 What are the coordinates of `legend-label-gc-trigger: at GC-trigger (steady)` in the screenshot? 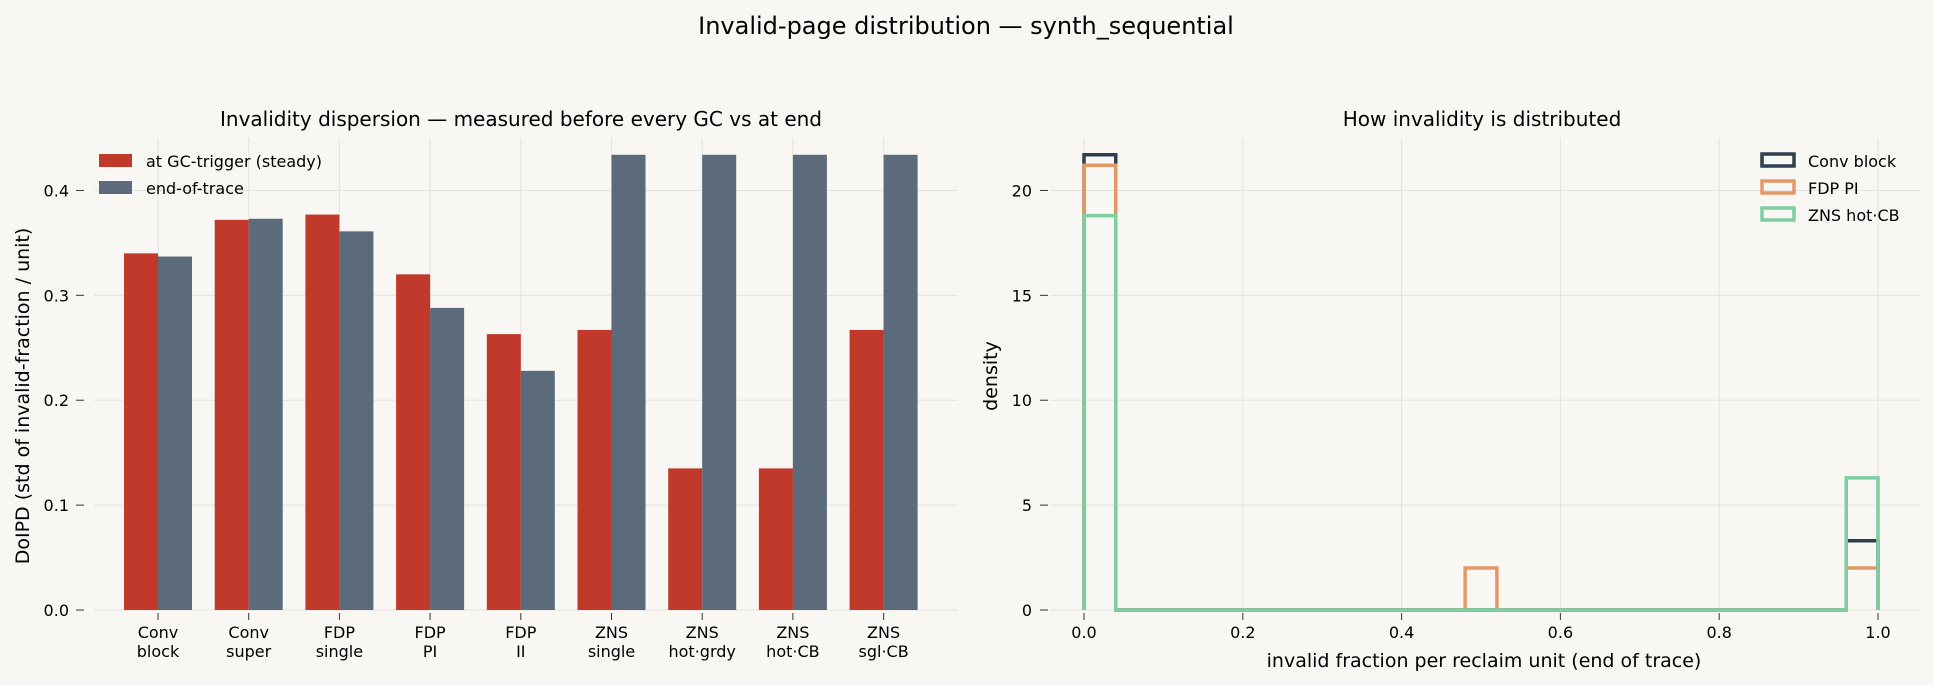 It's located at (234, 161).